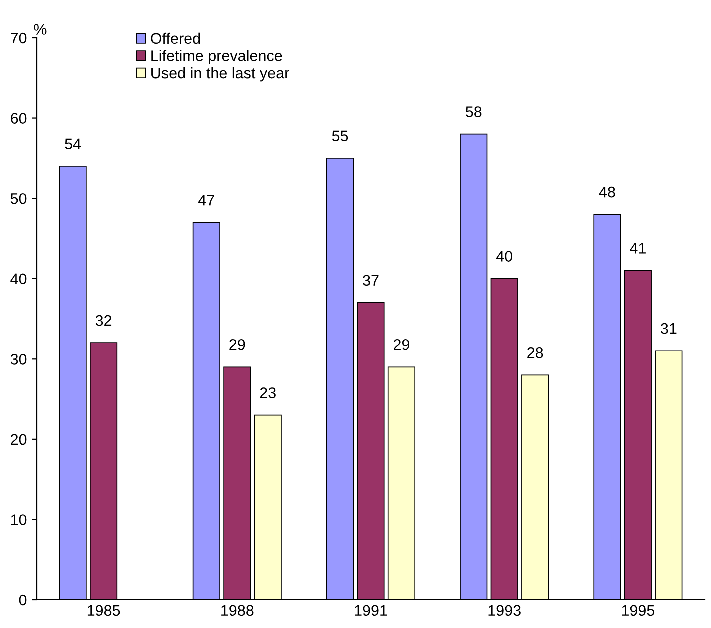 This screenshot has width=711, height=628. I want to click on y-tick-label: 20, so click(19, 440).